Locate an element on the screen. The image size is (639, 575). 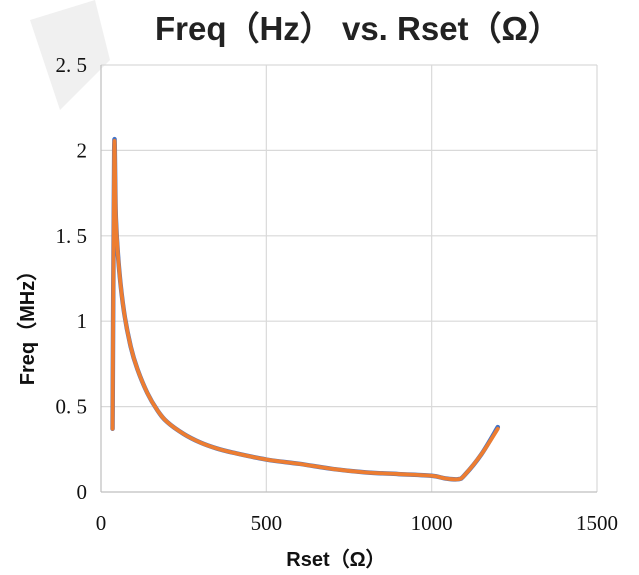
y-axis-label: Freq（MHz） is located at coordinates (27, 323).